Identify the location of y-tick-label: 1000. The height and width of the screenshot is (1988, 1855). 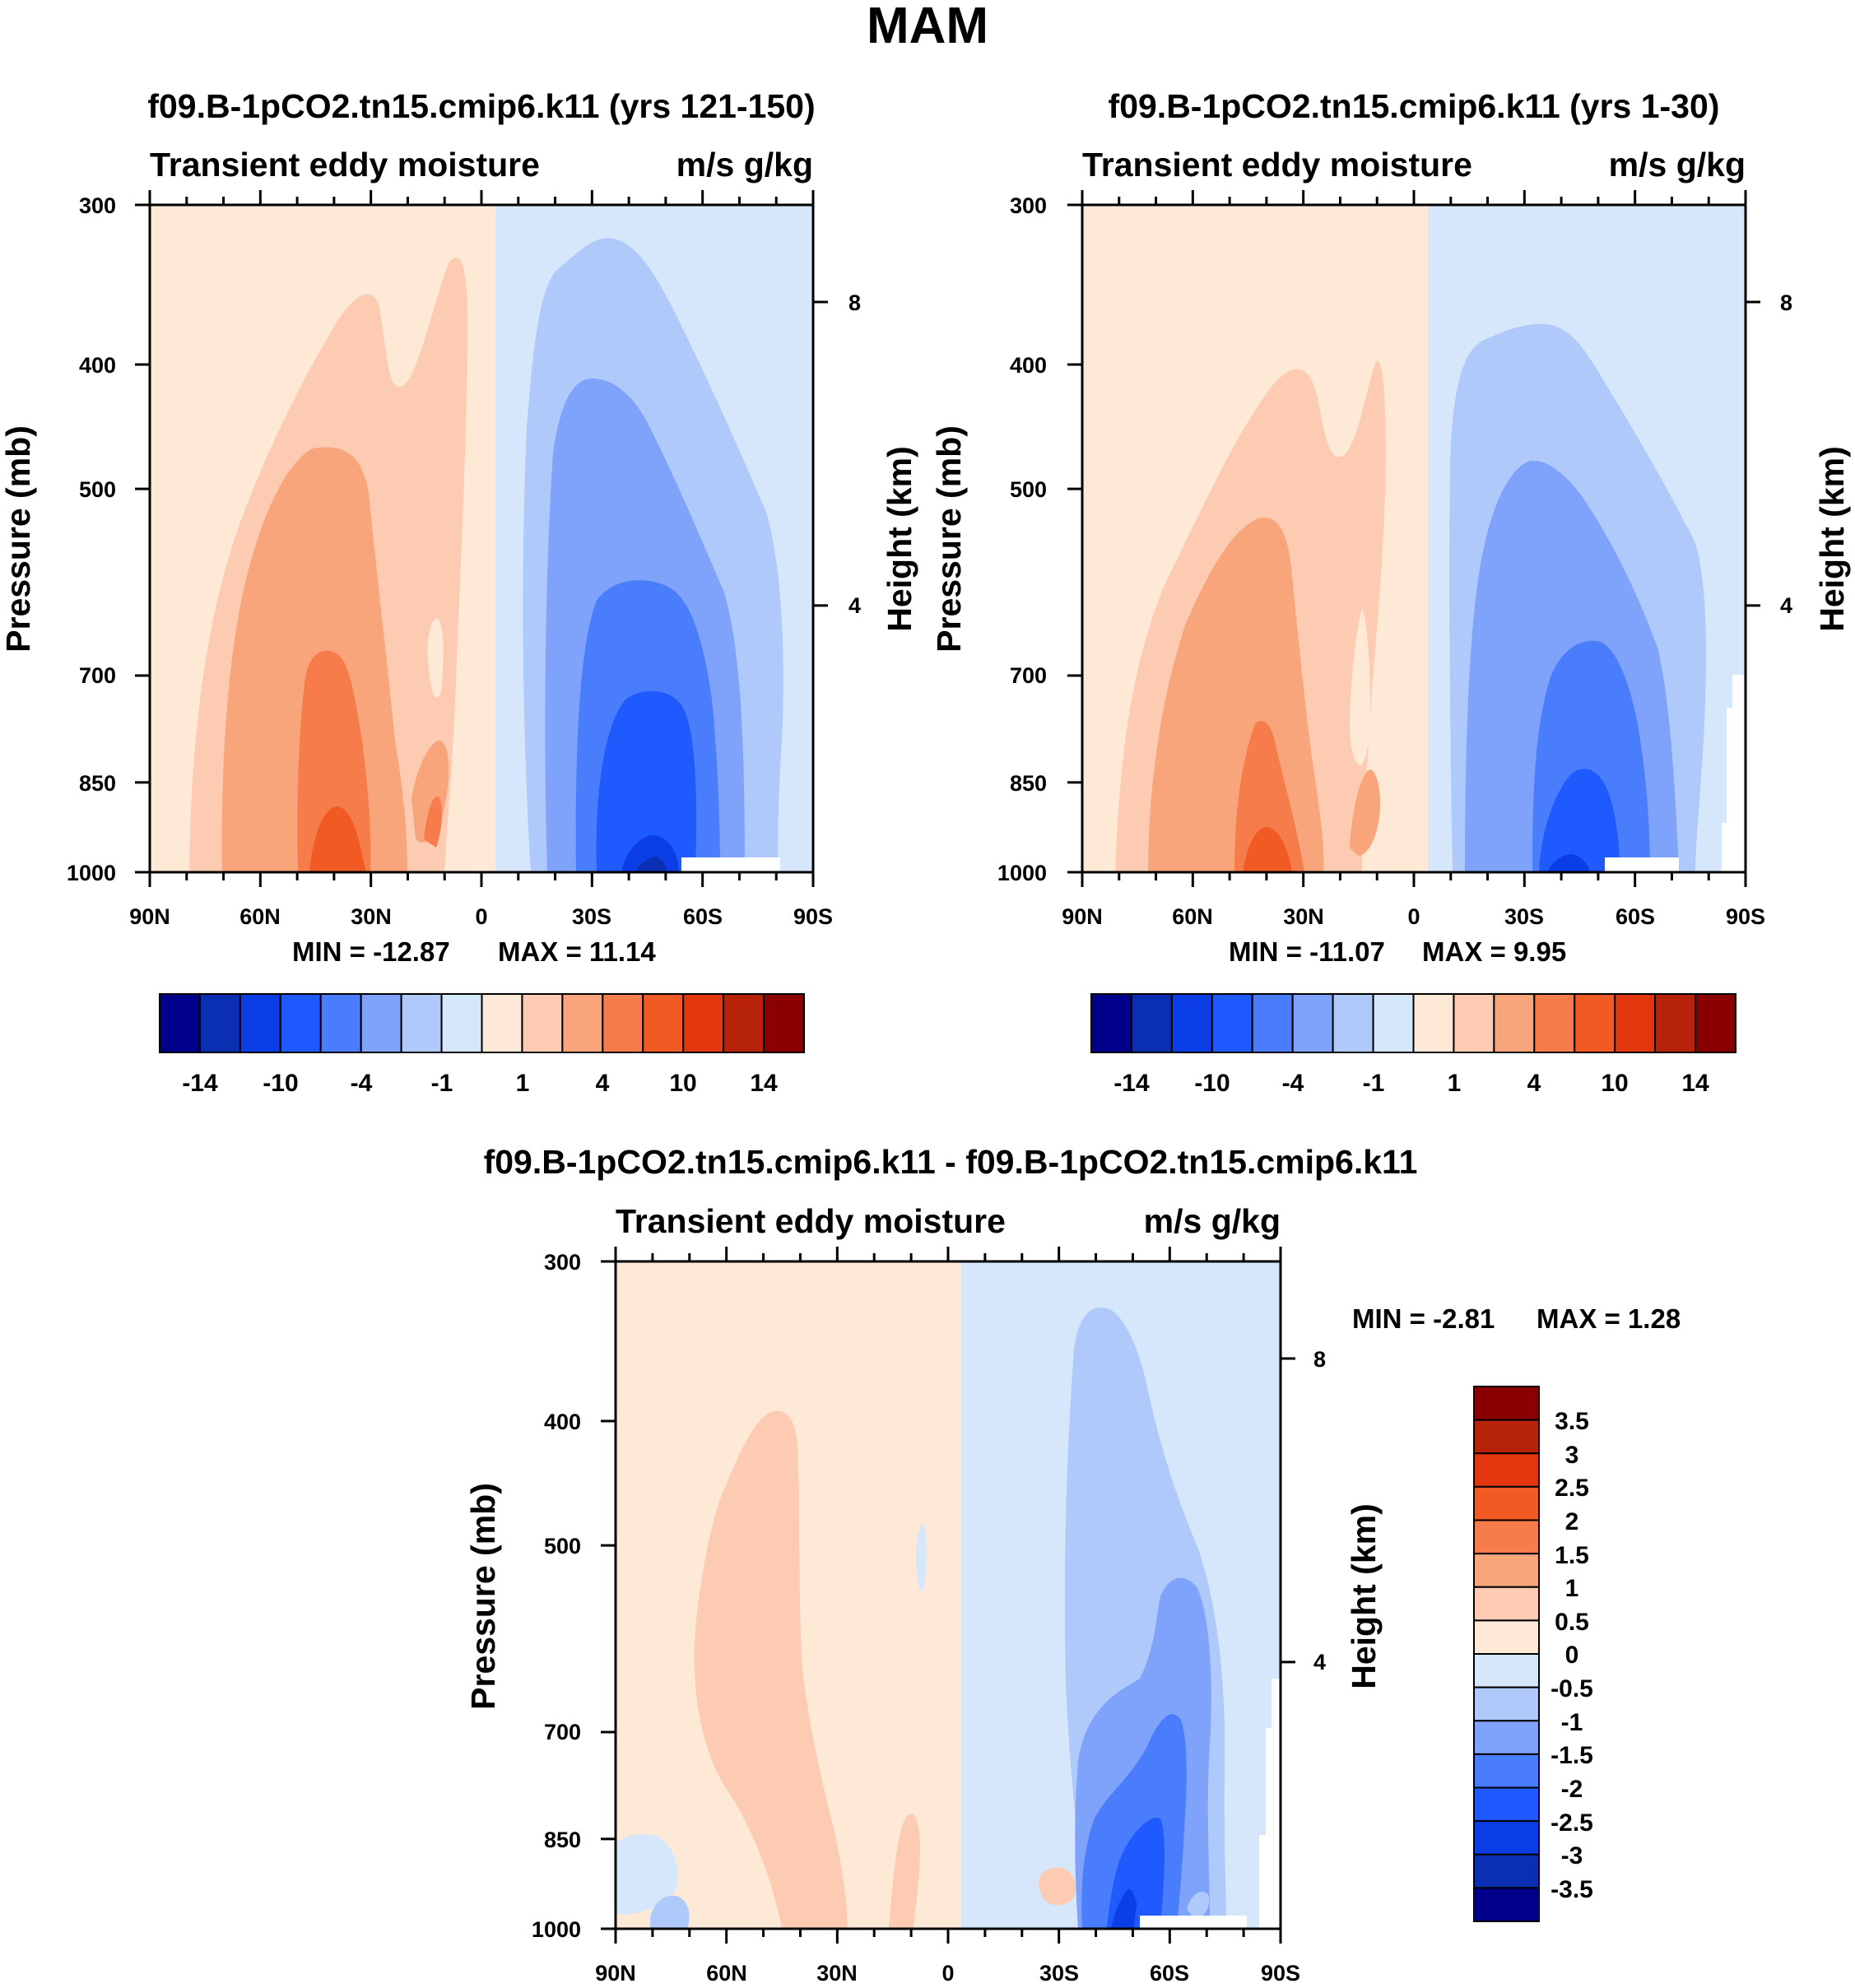
(556, 1930).